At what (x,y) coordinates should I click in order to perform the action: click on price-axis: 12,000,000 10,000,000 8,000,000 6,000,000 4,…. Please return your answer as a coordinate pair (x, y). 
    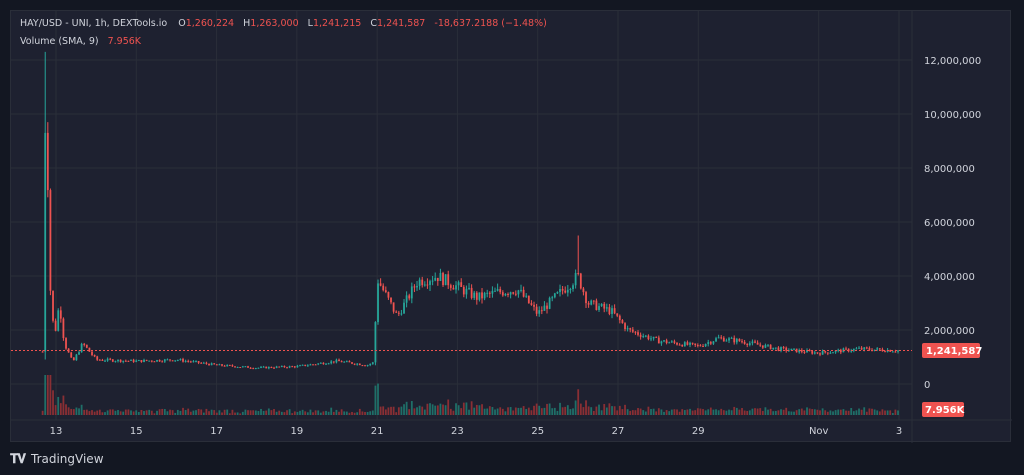
    Looking at the image, I should click on (952, 223).